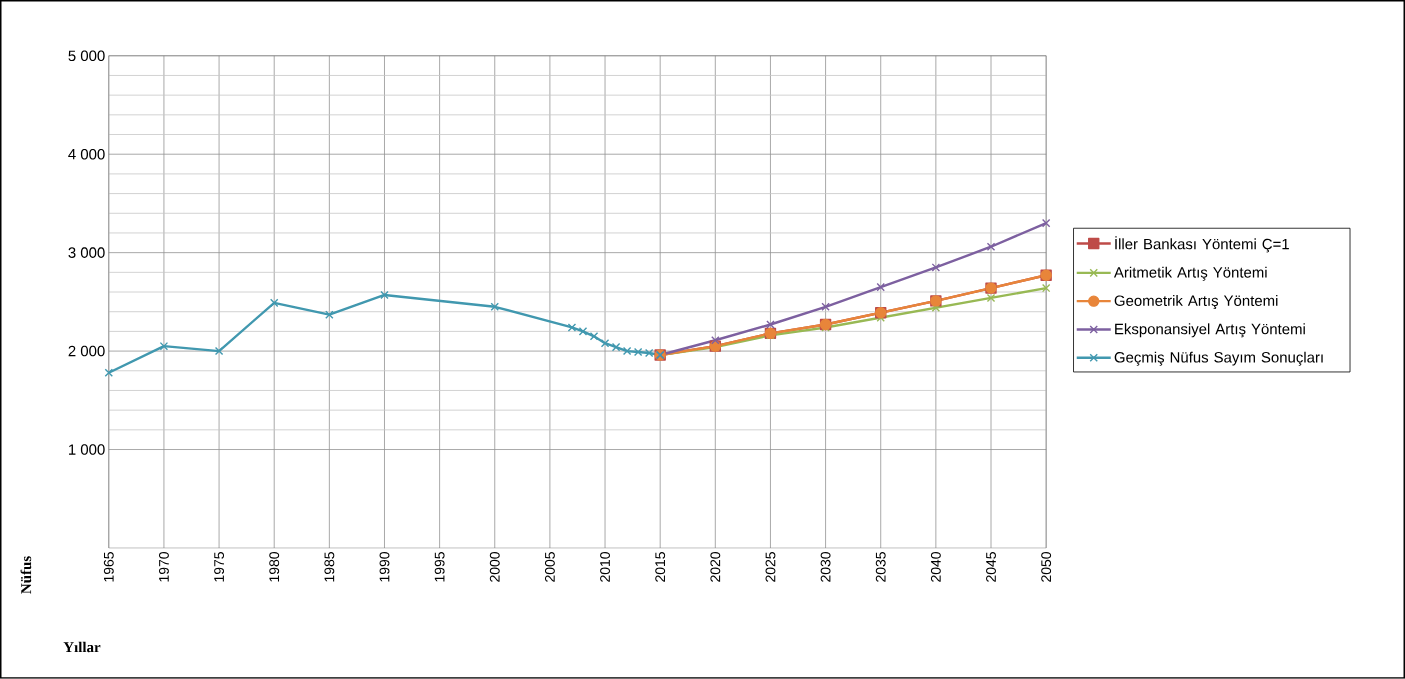  Describe the element at coordinates (86, 351) in the screenshot. I see `y-tick-label: 2 000` at that location.